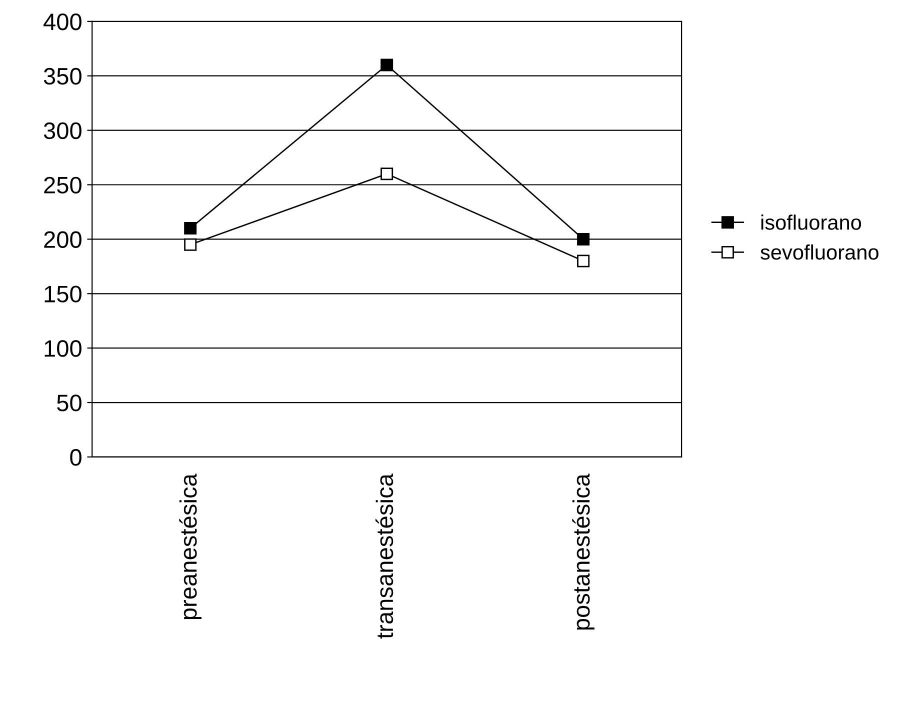  I want to click on y-tick-label: 100, so click(63, 348).